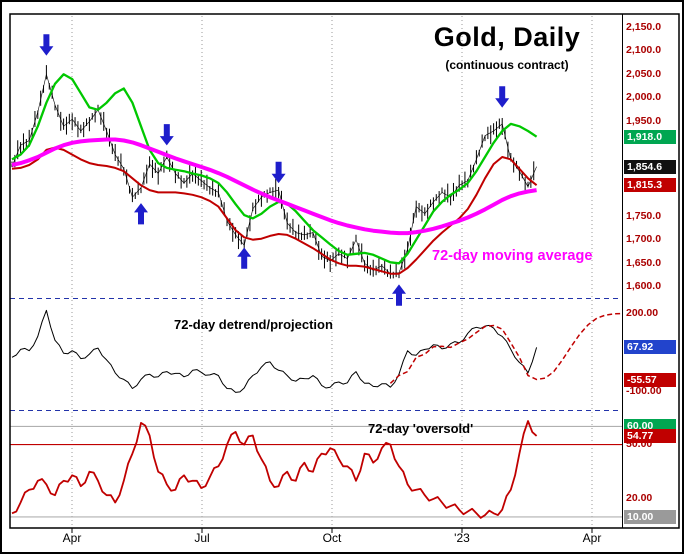 The width and height of the screenshot is (684, 554). I want to click on y-axis-tick: 1,750.0, so click(644, 216).